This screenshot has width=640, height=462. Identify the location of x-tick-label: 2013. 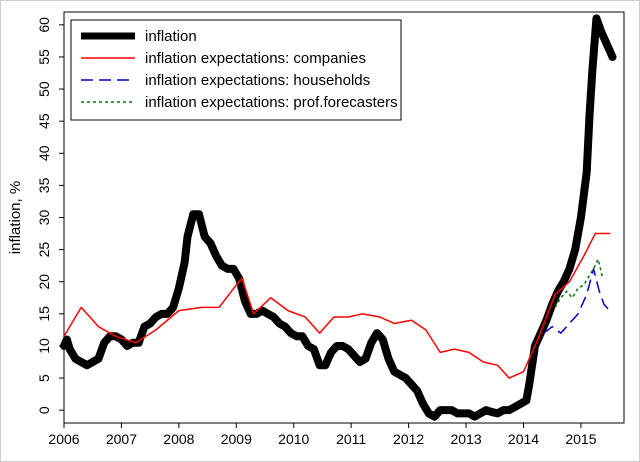
(465, 439).